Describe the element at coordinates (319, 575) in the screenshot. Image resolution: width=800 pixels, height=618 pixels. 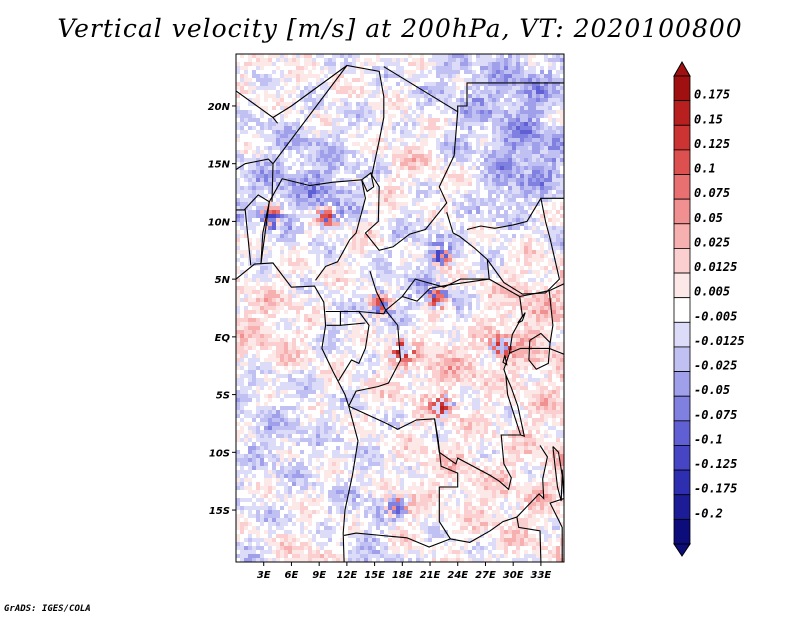
I see `x-tick-label: 9E` at that location.